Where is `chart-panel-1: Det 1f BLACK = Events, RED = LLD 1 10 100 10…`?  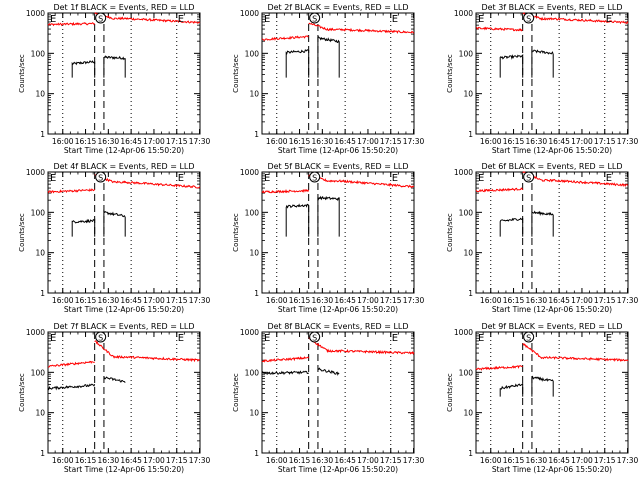
chart-panel-1: Det 1f BLACK = Events, RED = LLD 1 10 100 10… is located at coordinates (114, 79).